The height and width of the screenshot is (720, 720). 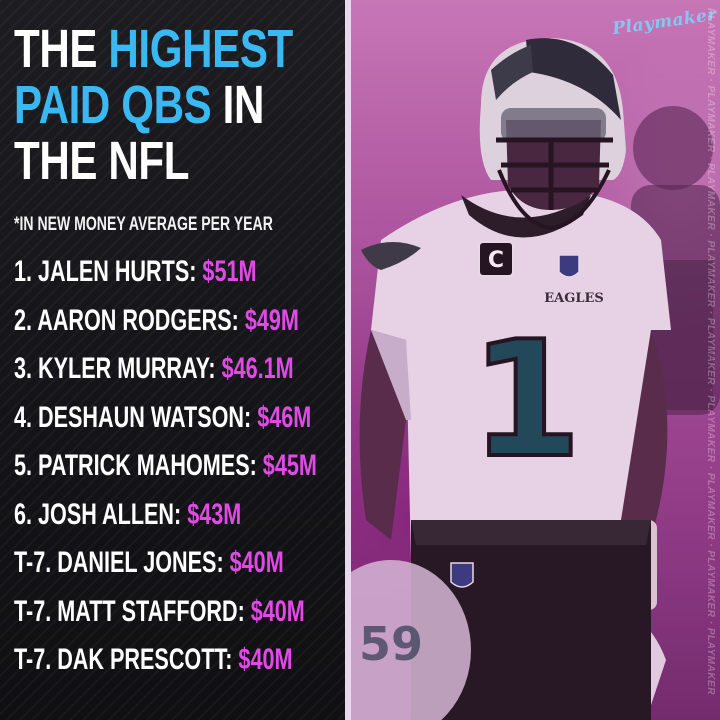 I want to click on ranking-item: 6. JOSH ALLEN: $43M, so click(x=165, y=519).